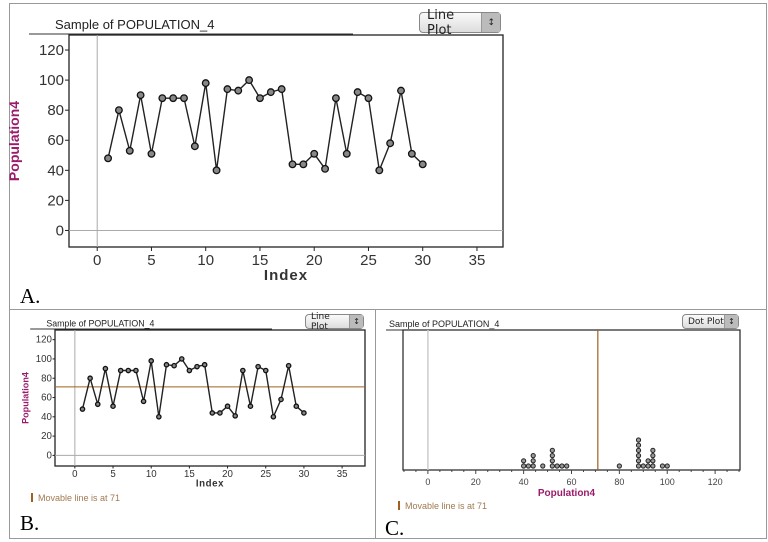 The image size is (768, 542). I want to click on plot-type-select-b: Line Plot ↕, so click(334, 322).